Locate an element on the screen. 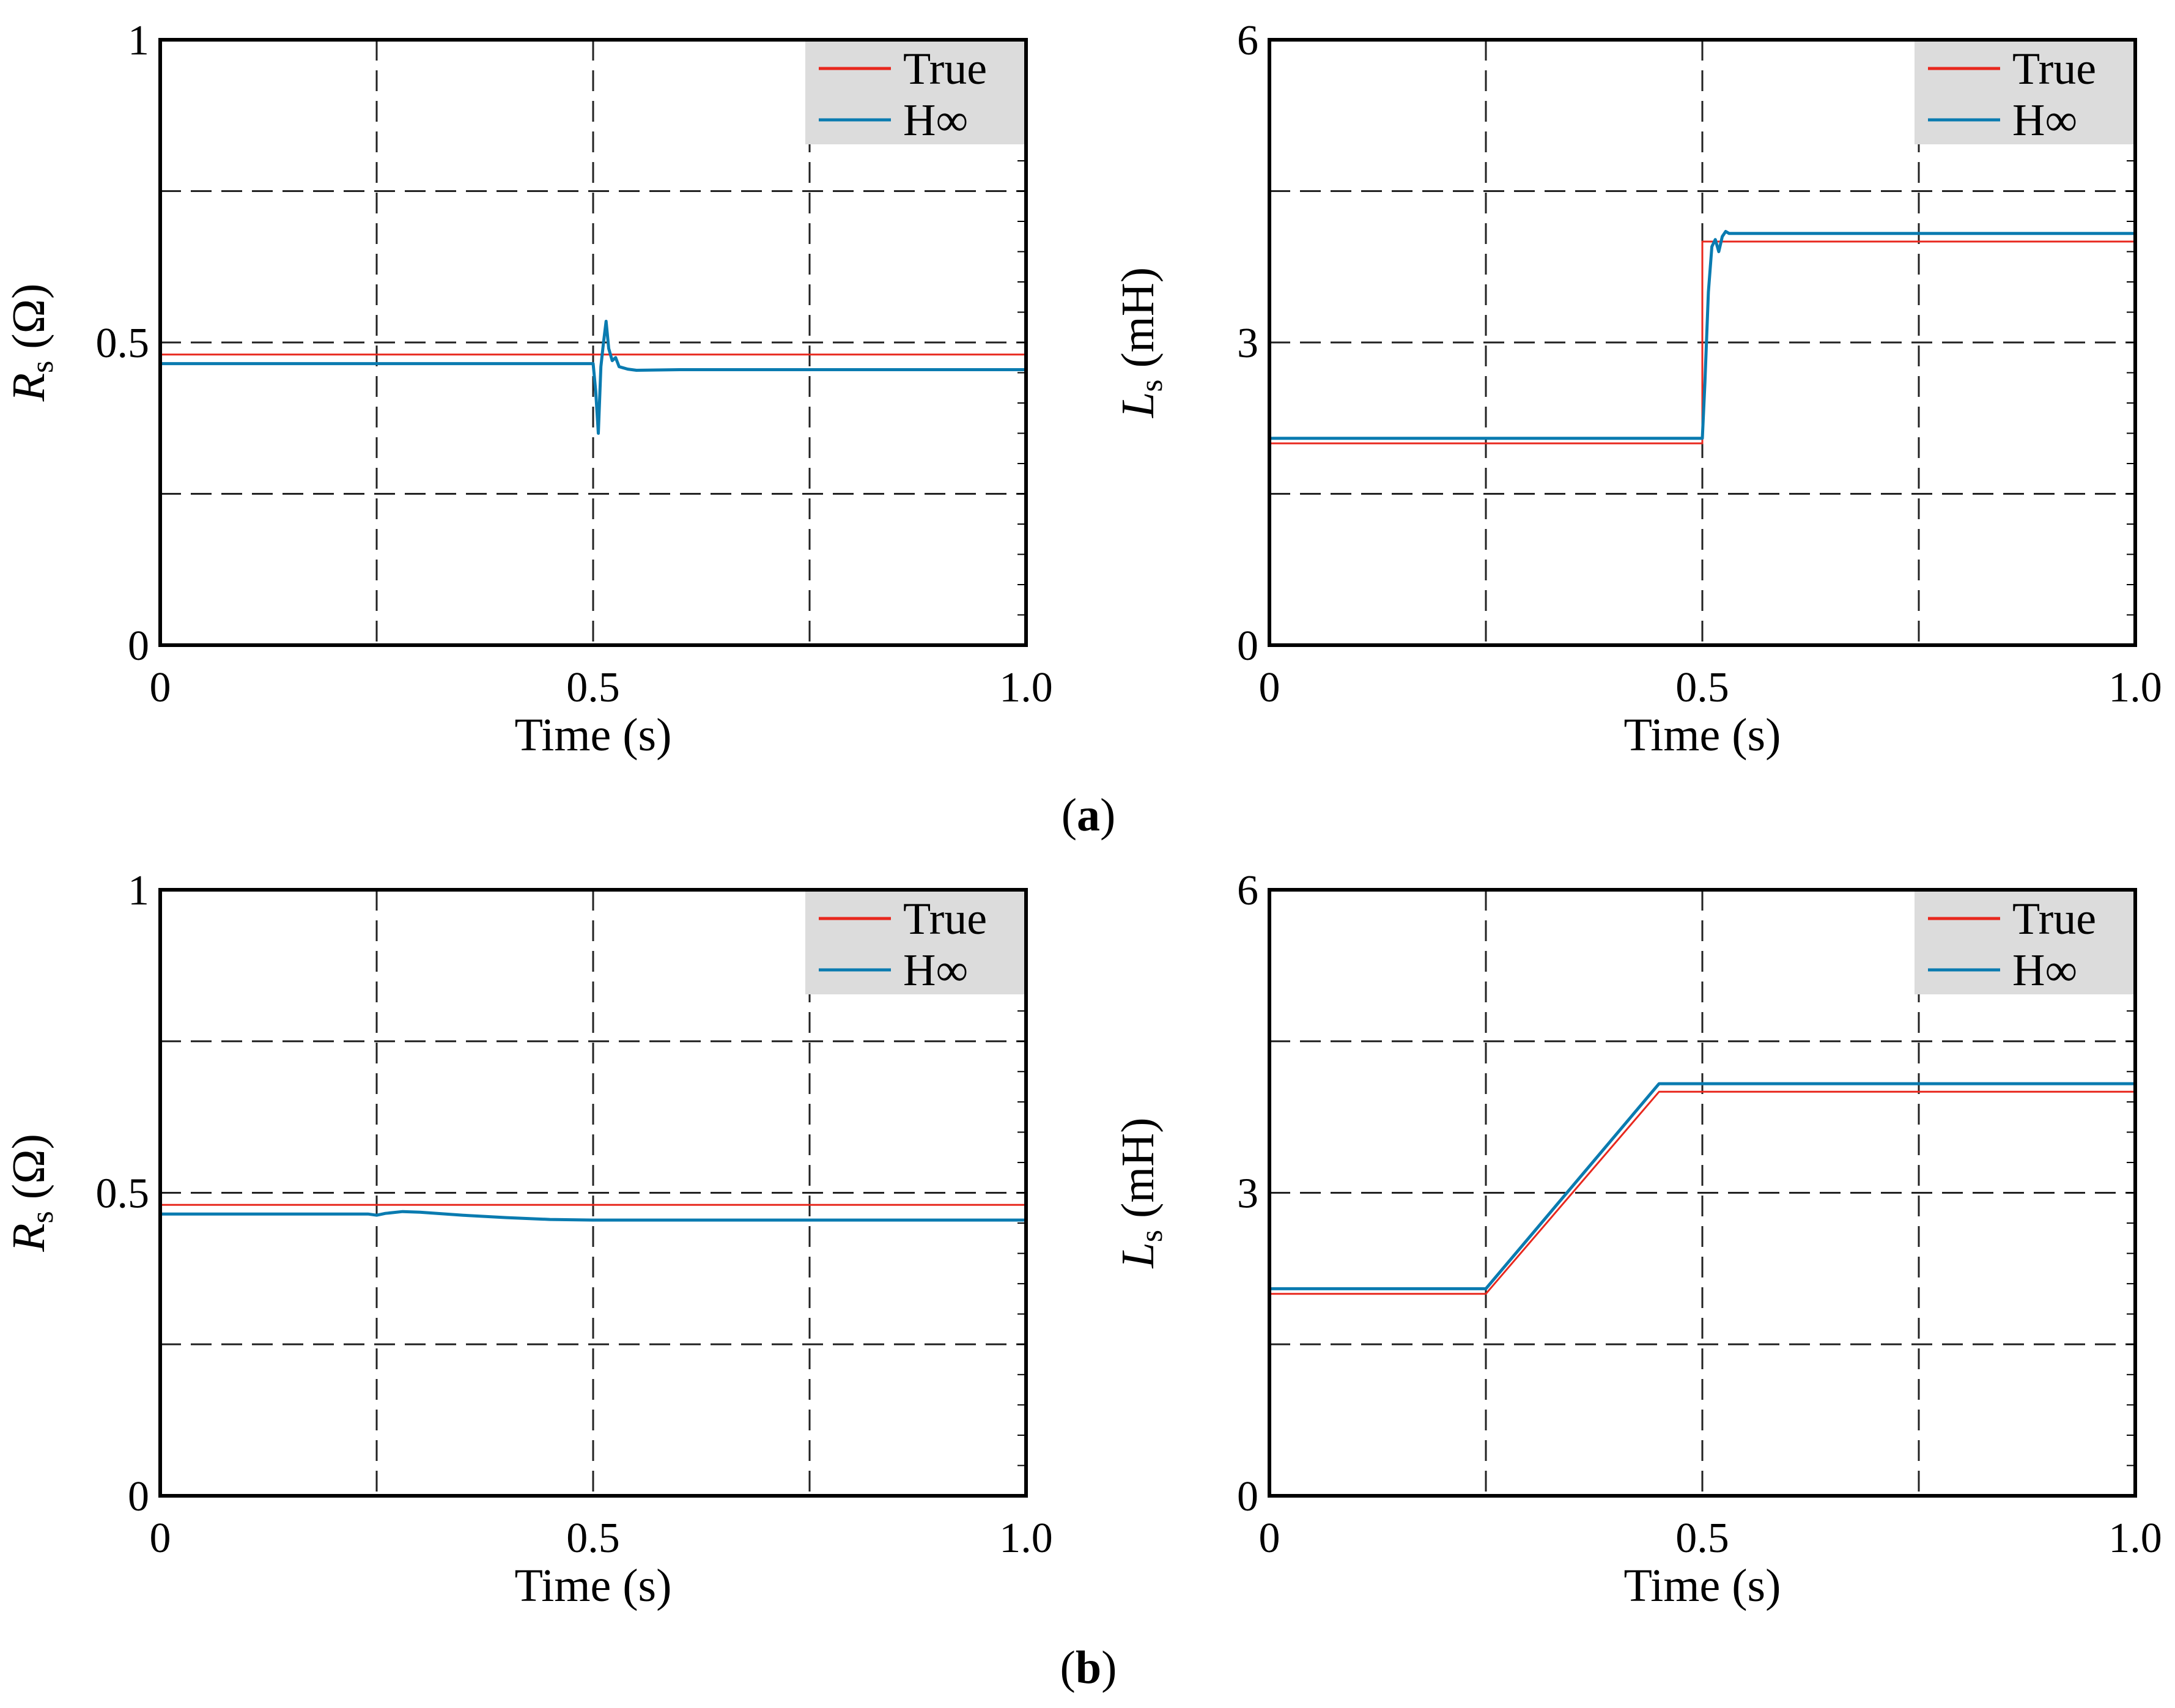 This screenshot has width=2175, height=1708. caption-a-label: a is located at coordinates (1088, 815).